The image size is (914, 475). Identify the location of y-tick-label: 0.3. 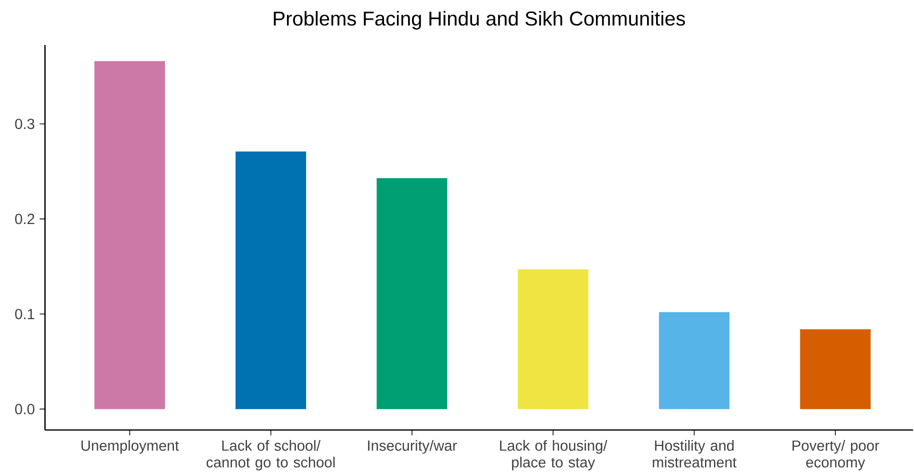
(24, 124).